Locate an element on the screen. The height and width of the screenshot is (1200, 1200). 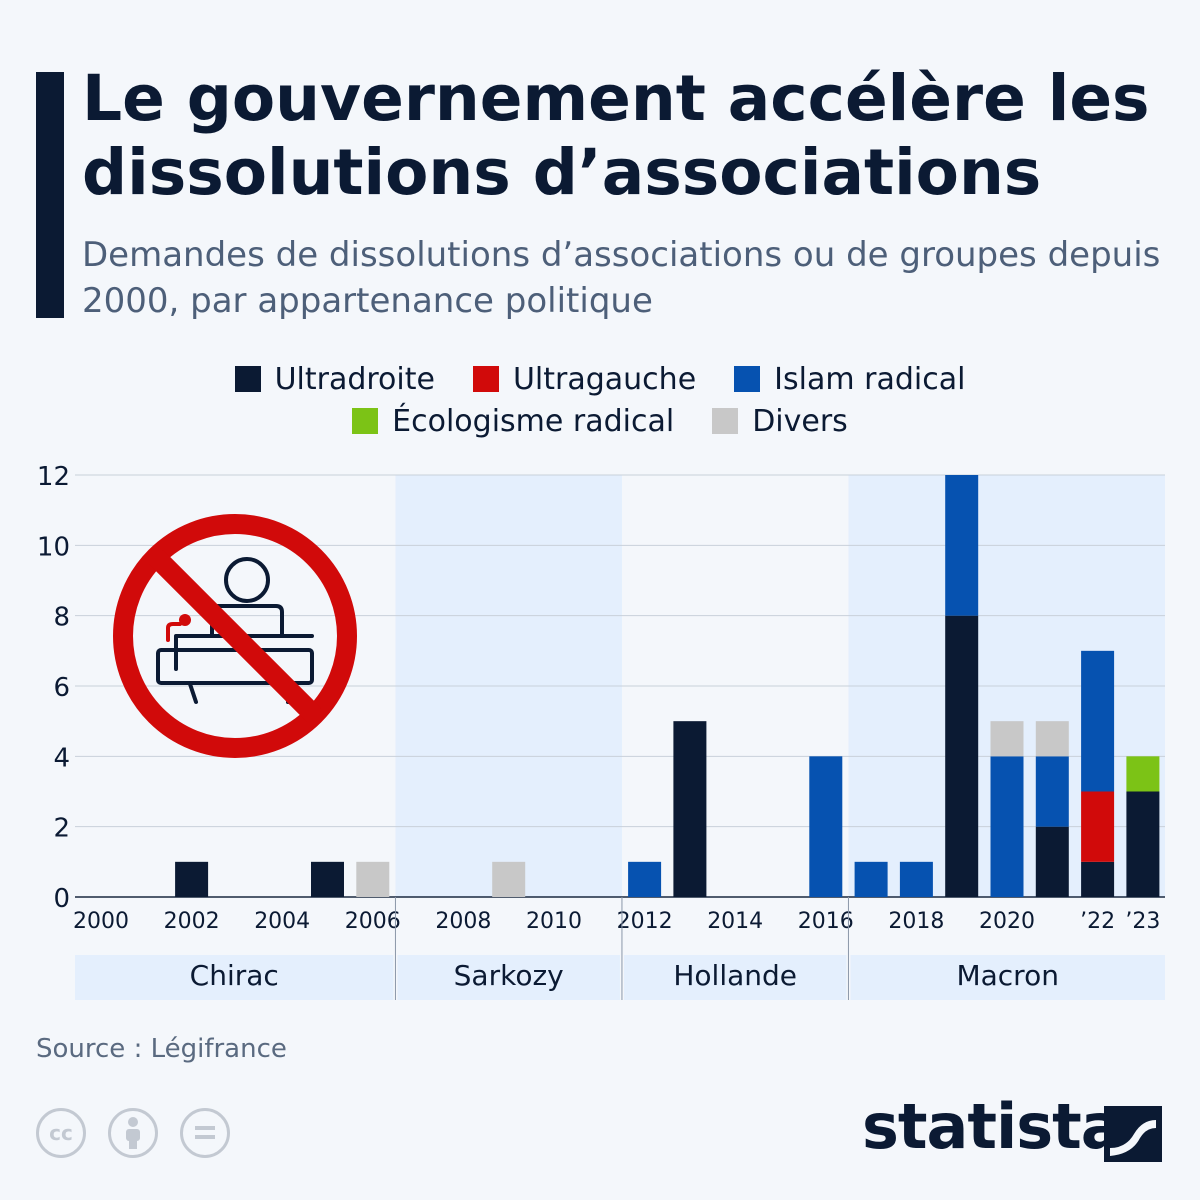
legend-label: Ultragauche is located at coordinates (604, 379).